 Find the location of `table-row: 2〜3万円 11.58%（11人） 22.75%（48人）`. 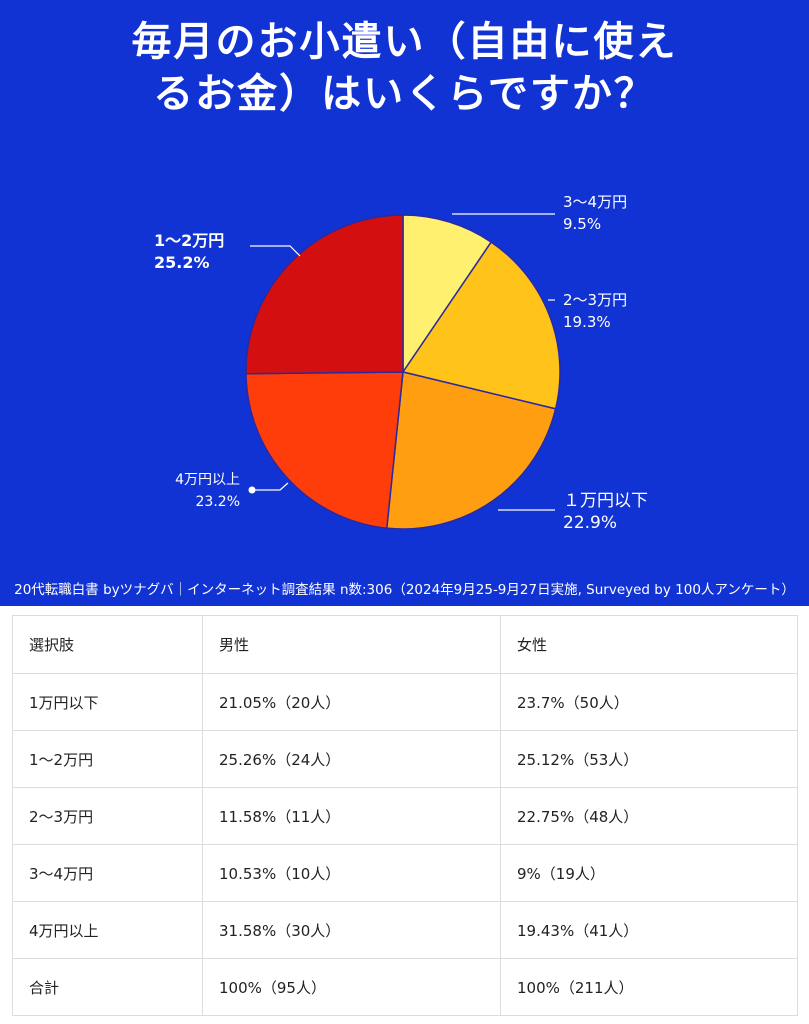

table-row: 2〜3万円 11.58%（11人） 22.75%（48人） is located at coordinates (405, 816).